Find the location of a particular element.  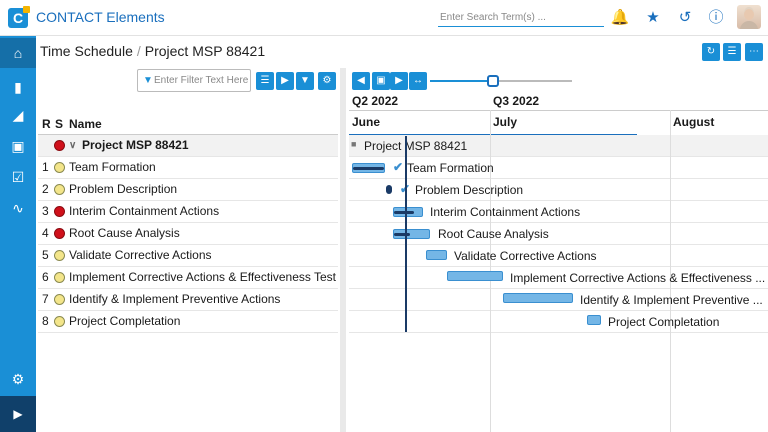

header-r: R is located at coordinates (46, 124).